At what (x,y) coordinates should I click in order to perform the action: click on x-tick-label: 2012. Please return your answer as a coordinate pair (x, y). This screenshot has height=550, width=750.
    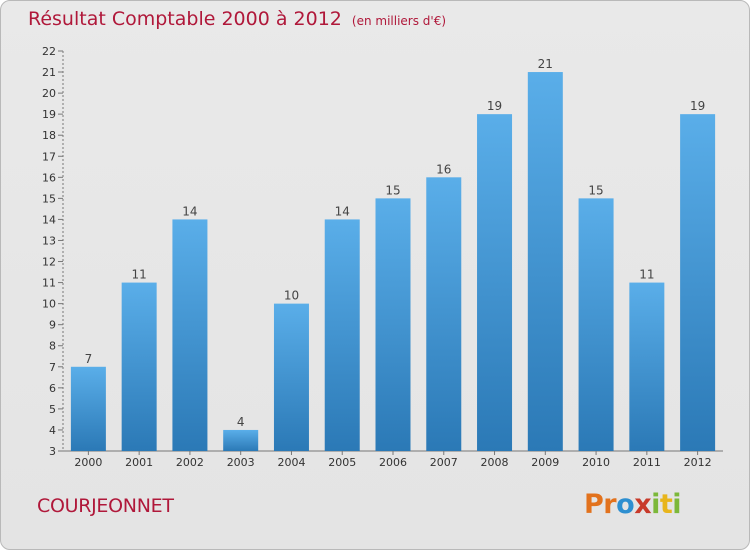
    Looking at the image, I should click on (698, 462).